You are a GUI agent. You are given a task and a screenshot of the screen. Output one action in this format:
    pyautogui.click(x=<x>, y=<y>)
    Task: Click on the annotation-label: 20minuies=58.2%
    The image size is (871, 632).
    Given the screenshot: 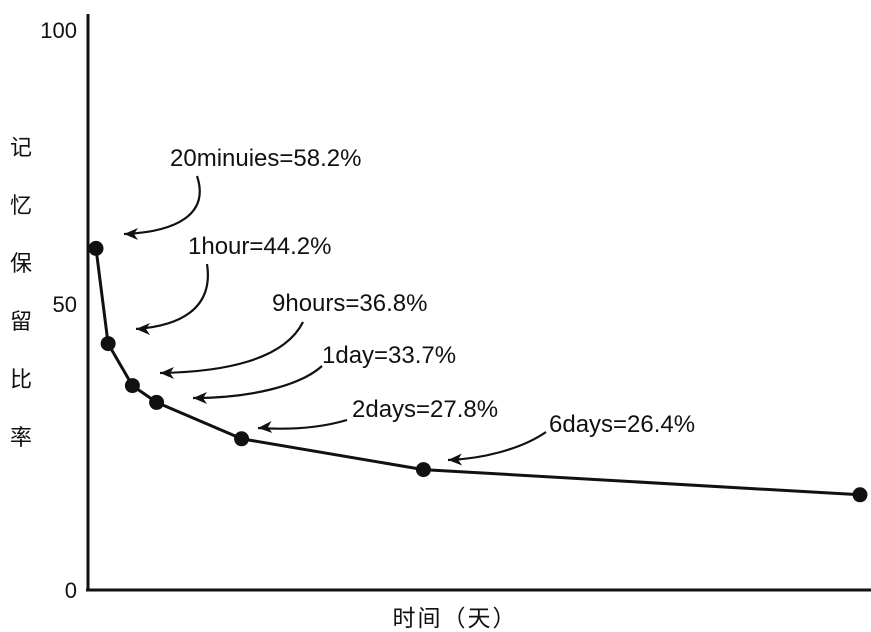 What is the action you would take?
    pyautogui.click(x=265, y=158)
    